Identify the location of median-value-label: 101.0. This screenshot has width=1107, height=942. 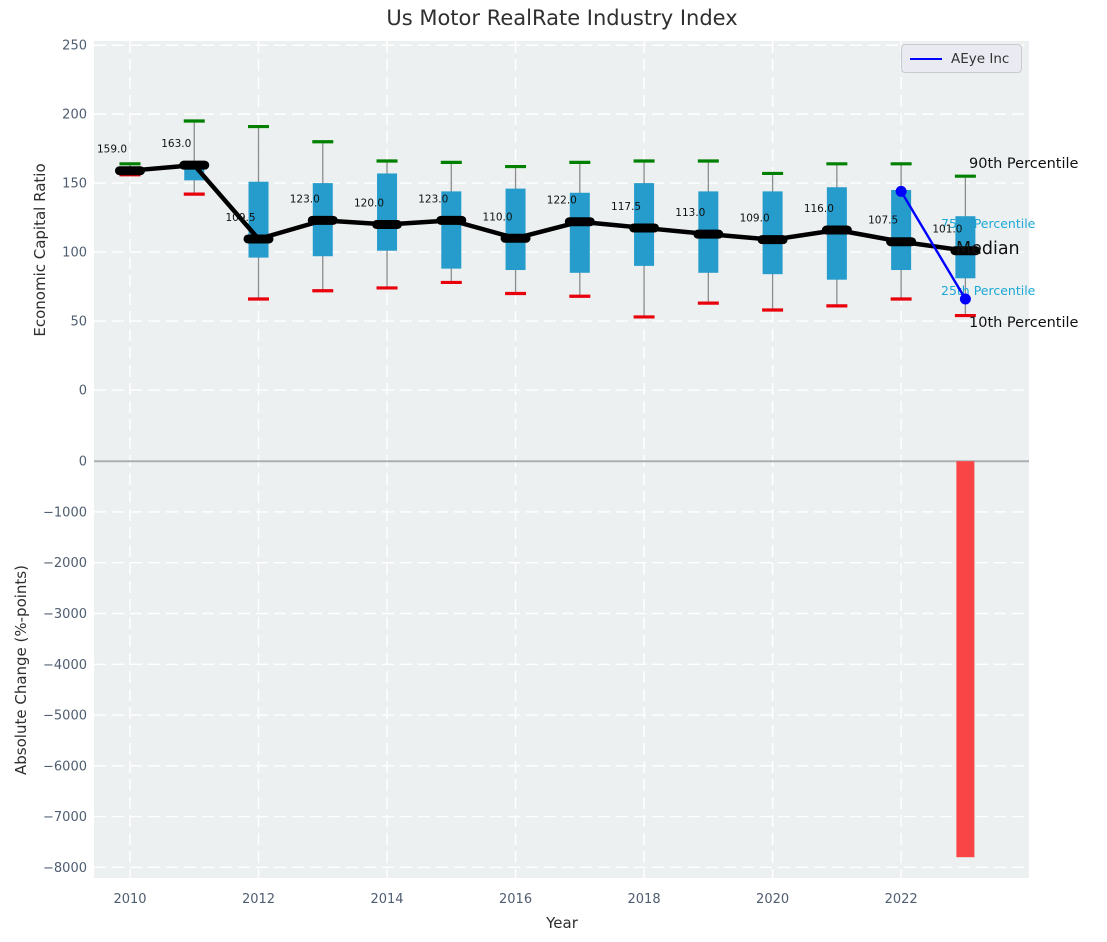
(947, 230).